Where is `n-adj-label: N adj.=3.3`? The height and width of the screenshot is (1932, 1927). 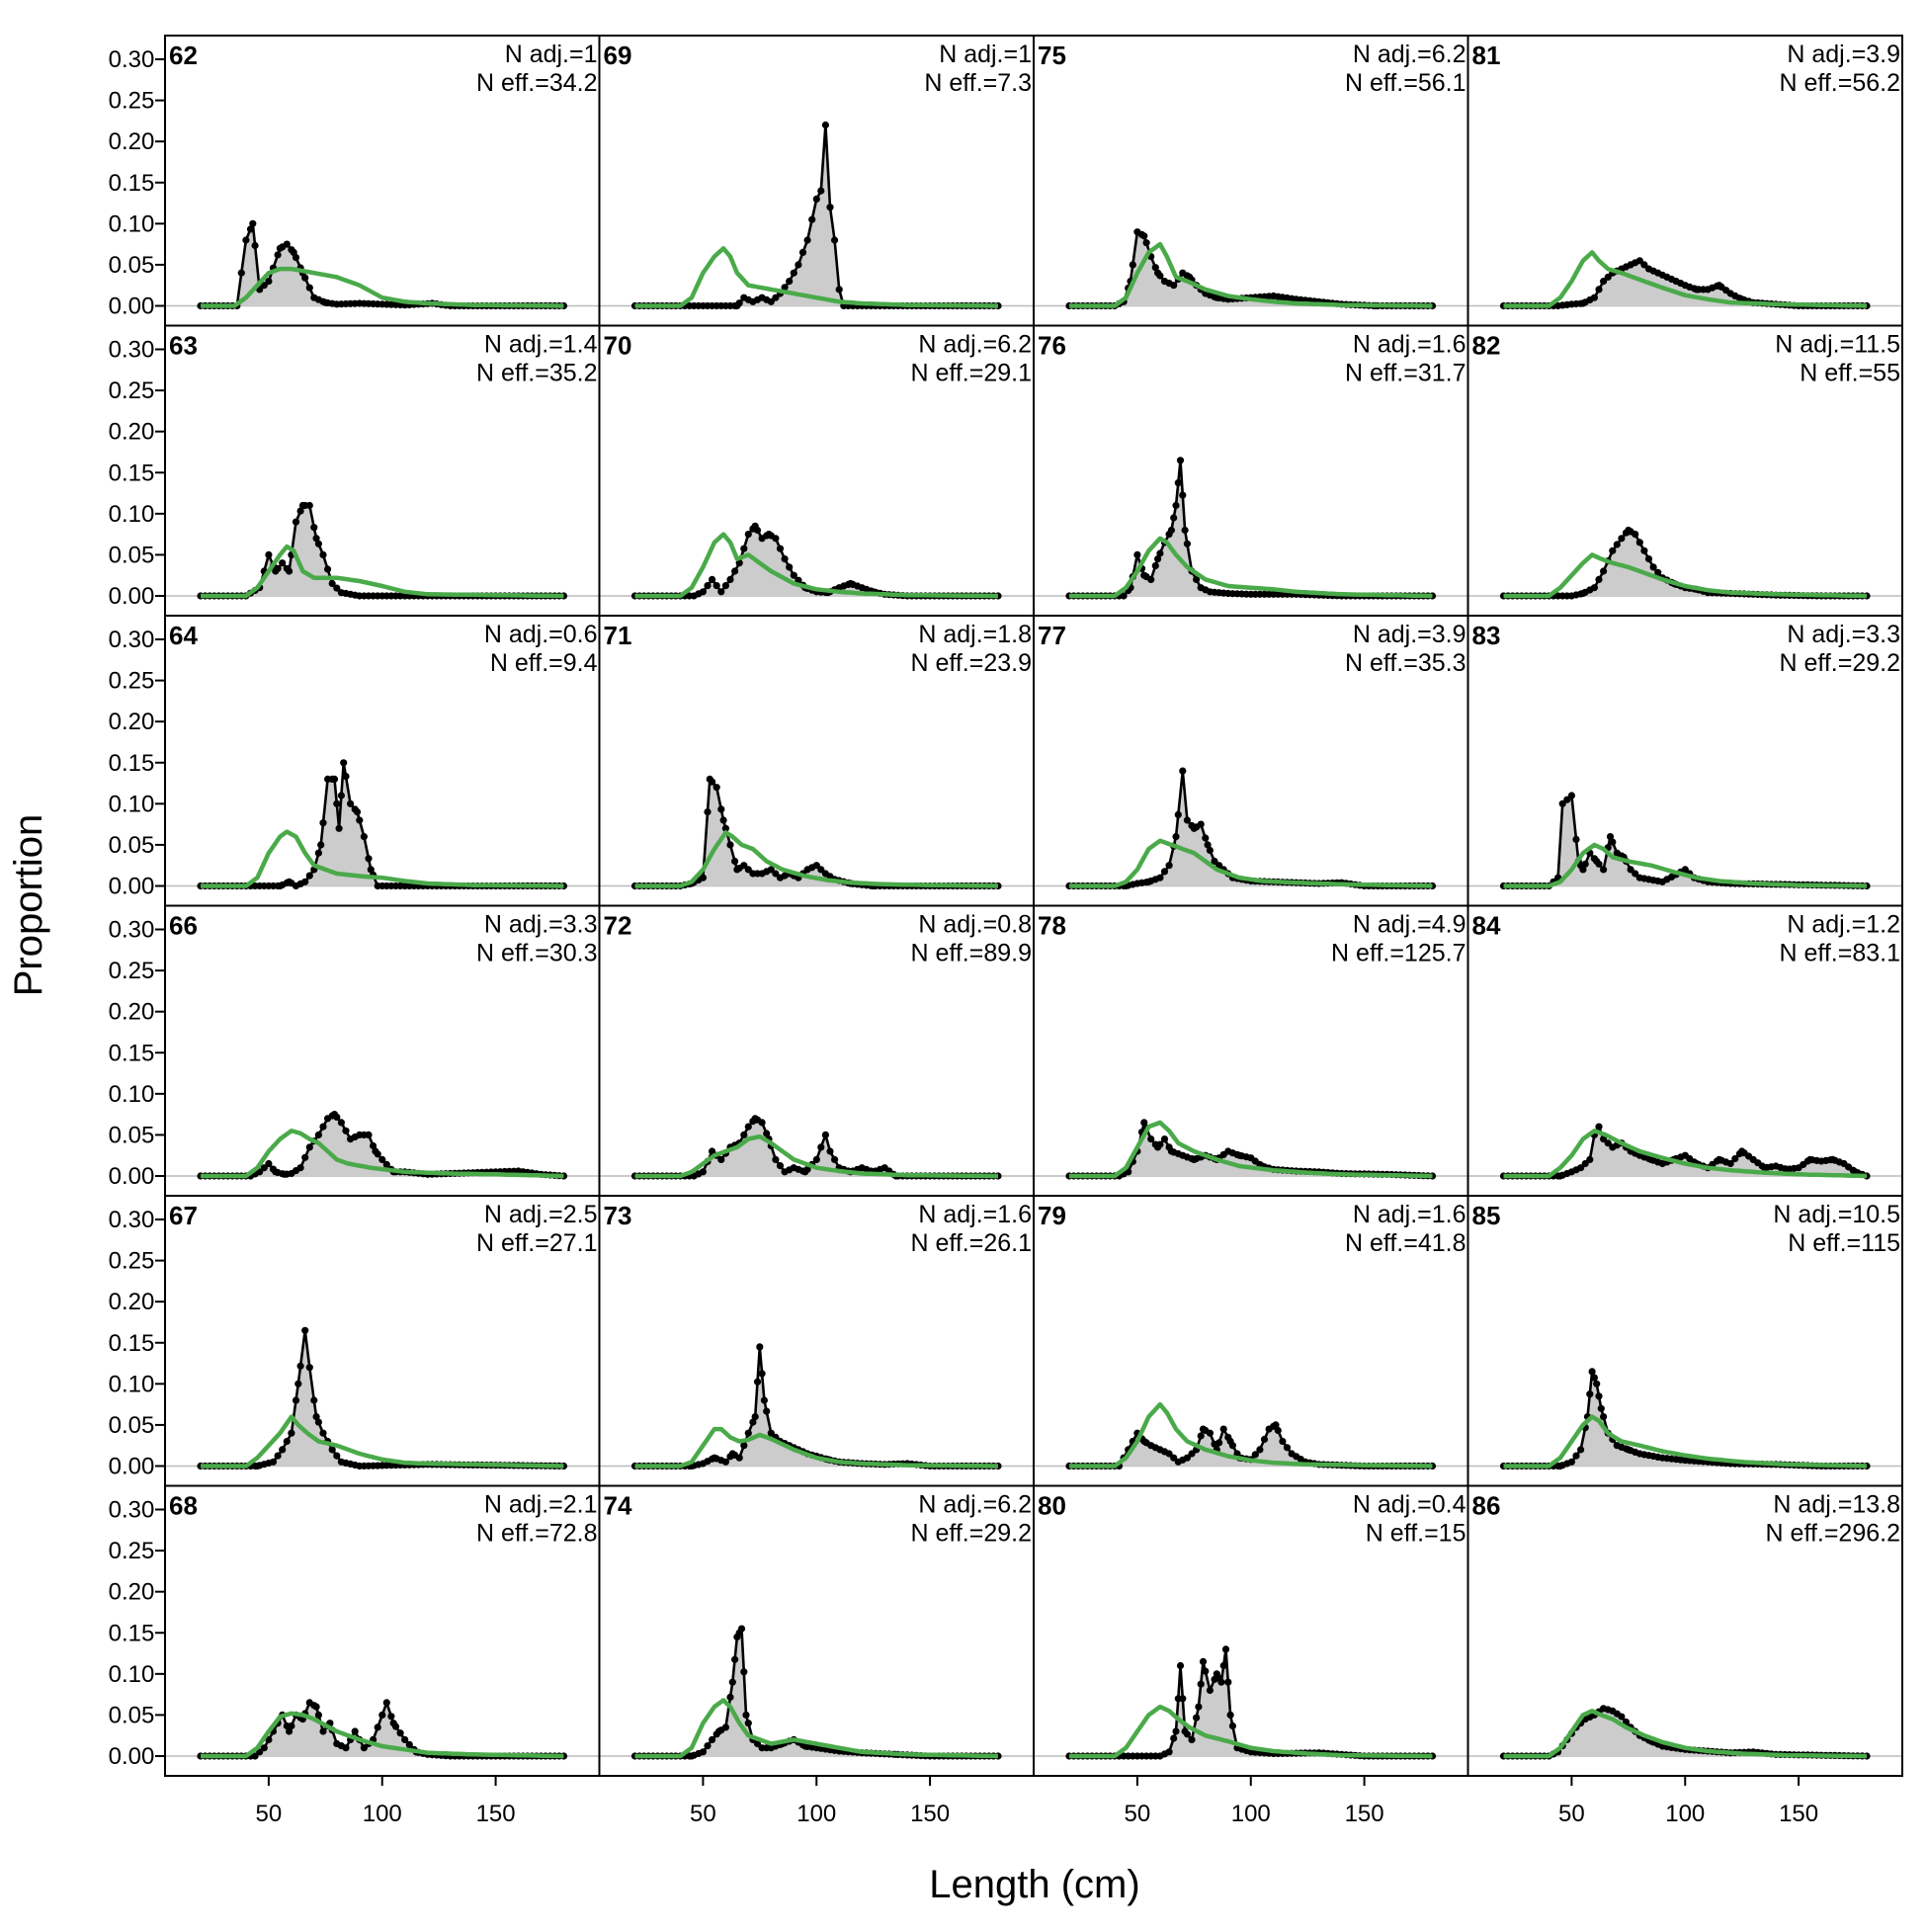 n-adj-label: N adj.=3.3 is located at coordinates (1844, 634).